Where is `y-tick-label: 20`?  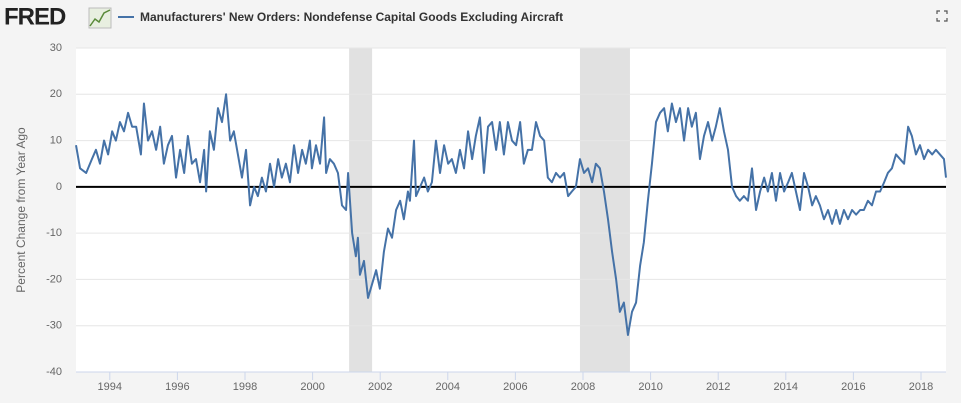
y-tick-label: 20 is located at coordinates (56, 94).